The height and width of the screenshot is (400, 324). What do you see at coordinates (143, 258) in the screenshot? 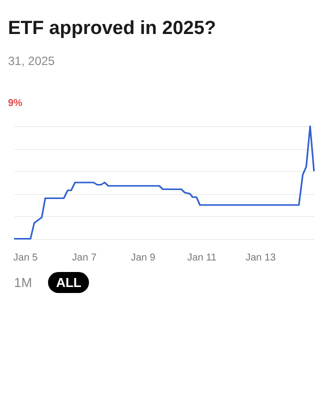
I see `x-tick-label: Jan 9` at bounding box center [143, 258].